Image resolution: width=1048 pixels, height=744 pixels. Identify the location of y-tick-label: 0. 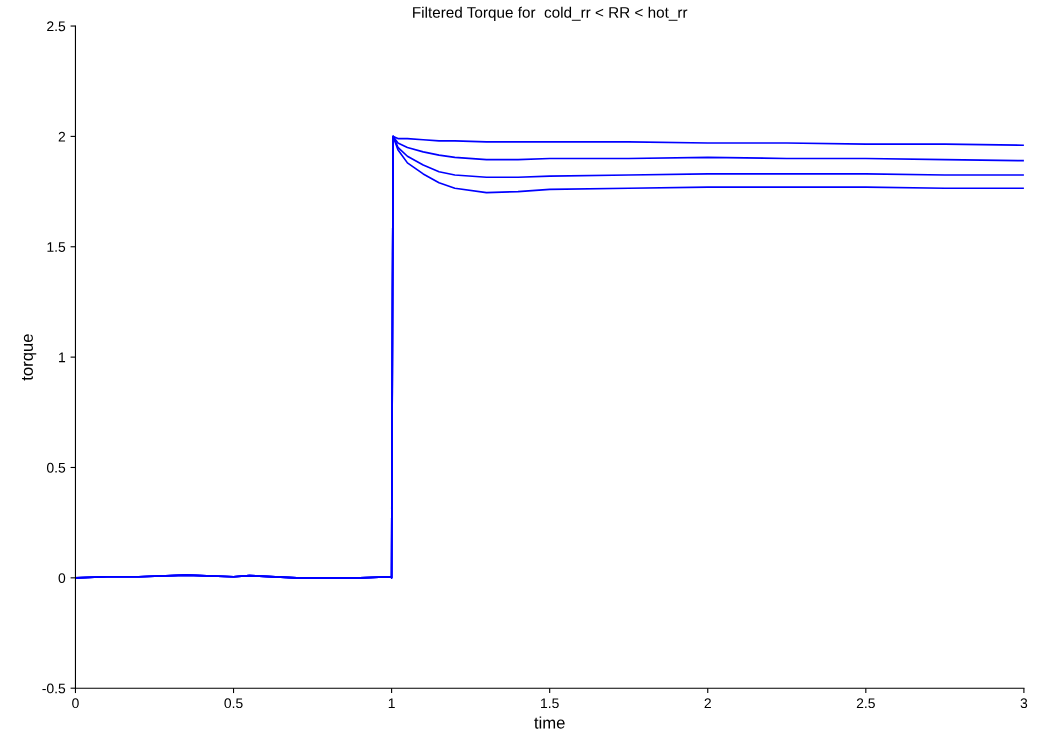
(62, 578).